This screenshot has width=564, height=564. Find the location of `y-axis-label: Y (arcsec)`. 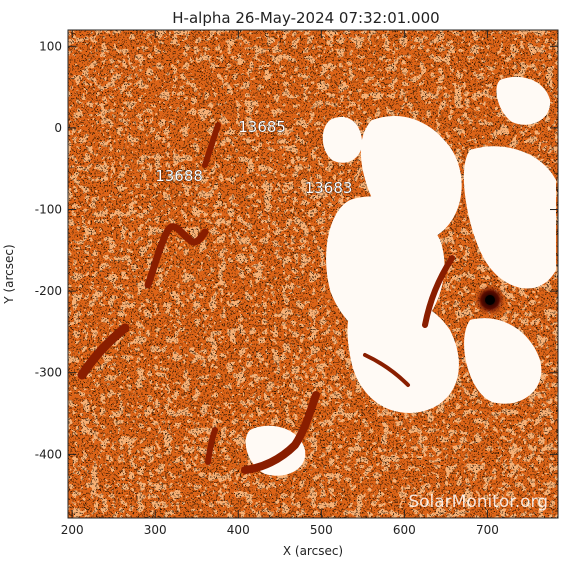

y-axis-label: Y (arcsec) is located at coordinates (9, 274).